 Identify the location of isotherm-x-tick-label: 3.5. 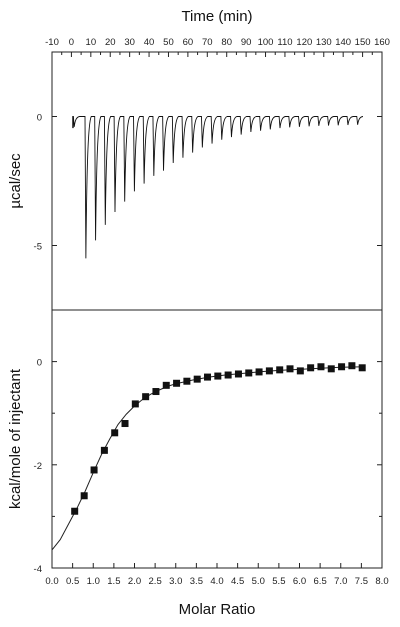
(196, 581).